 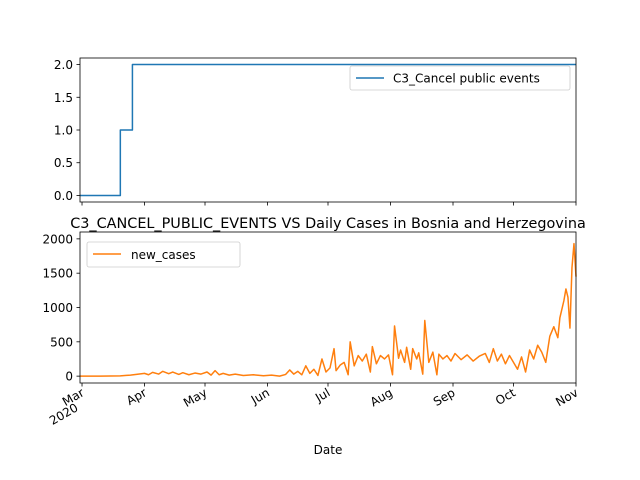 What do you see at coordinates (57, 274) in the screenshot?
I see `bottom-ytick-label: 1500` at bounding box center [57, 274].